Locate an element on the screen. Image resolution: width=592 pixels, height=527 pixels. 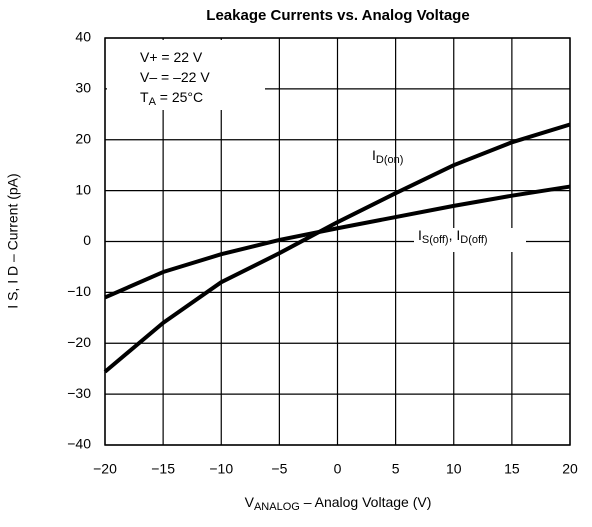
y-tick-label: 0 is located at coordinates (87, 240).